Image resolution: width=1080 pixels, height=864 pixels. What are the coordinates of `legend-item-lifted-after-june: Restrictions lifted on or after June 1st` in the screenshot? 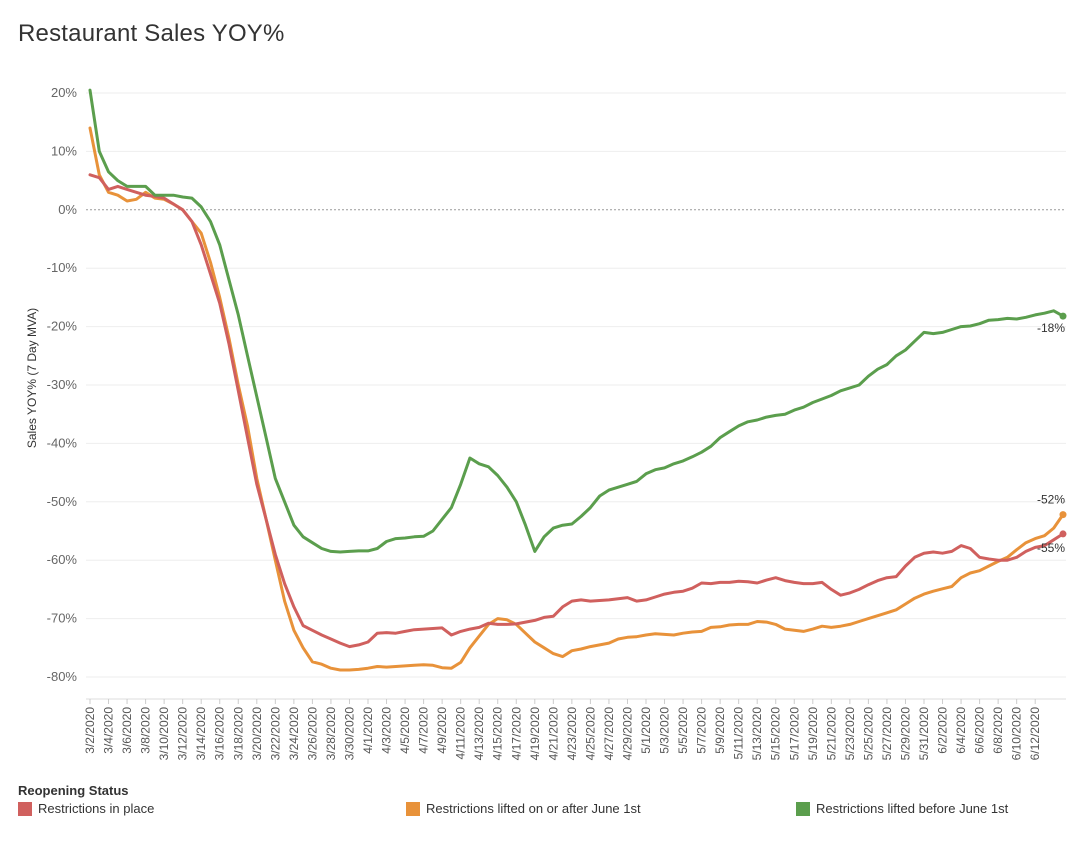 It's located at (523, 808).